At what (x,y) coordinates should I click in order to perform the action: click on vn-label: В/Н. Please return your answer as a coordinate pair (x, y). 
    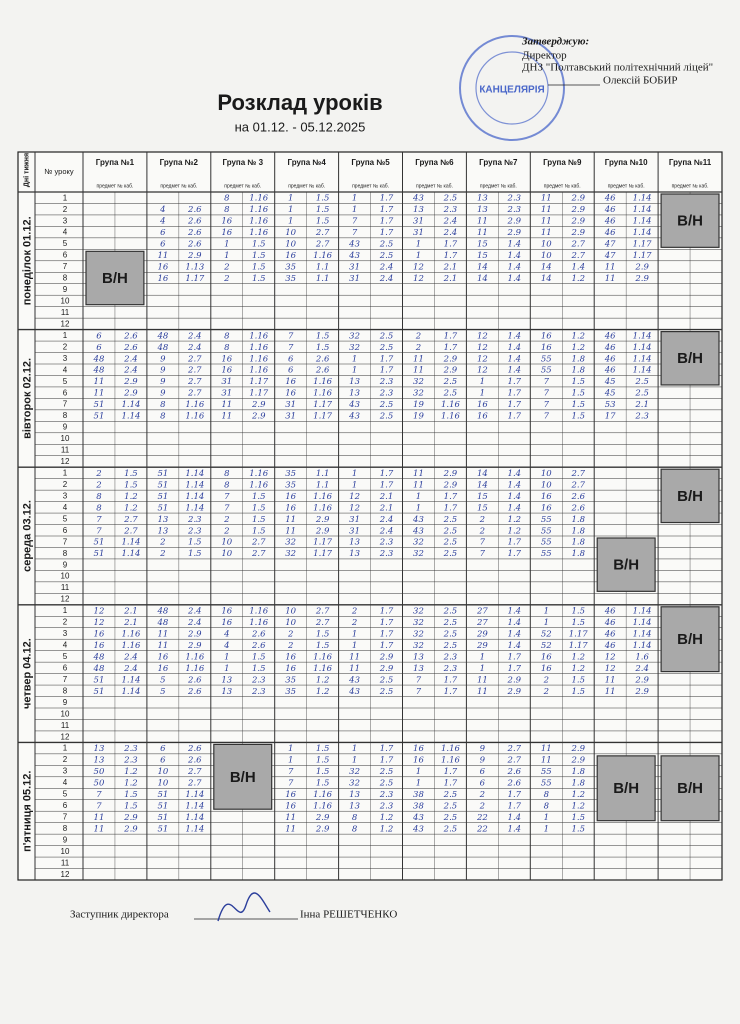
    Looking at the image, I should click on (690, 639).